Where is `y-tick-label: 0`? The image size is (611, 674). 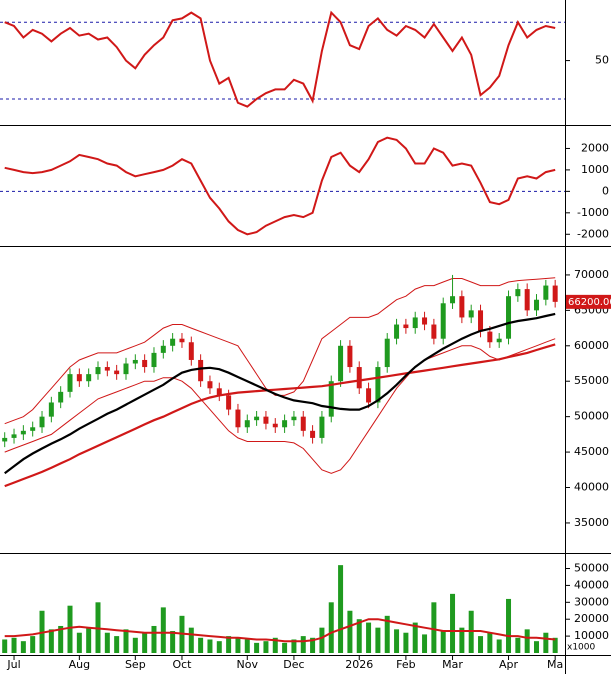
y-tick-label: 0 is located at coordinates (605, 190).